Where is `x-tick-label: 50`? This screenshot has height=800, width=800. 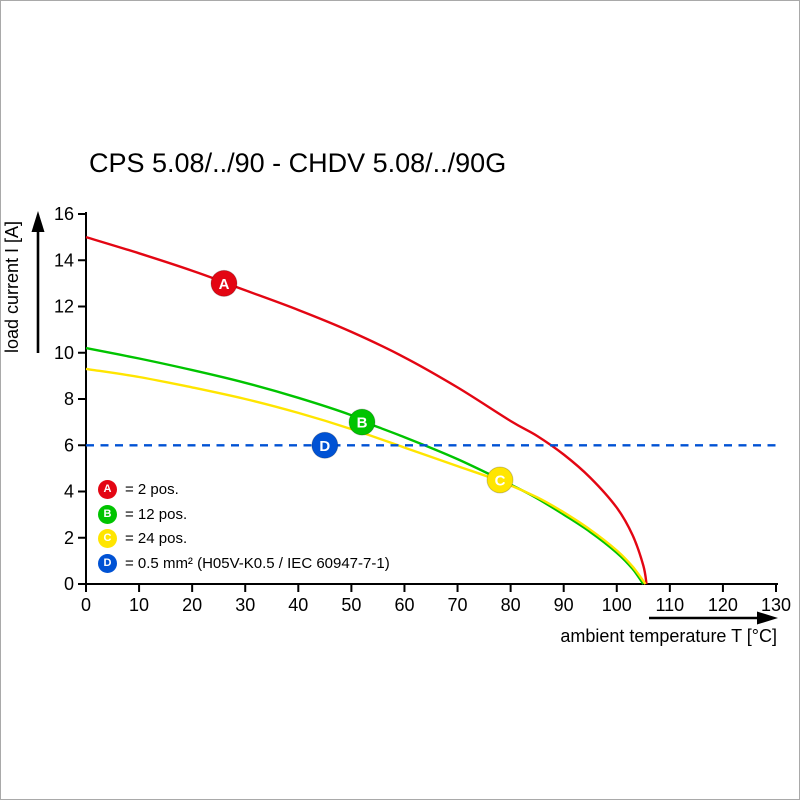
x-tick-label: 50 is located at coordinates (351, 605).